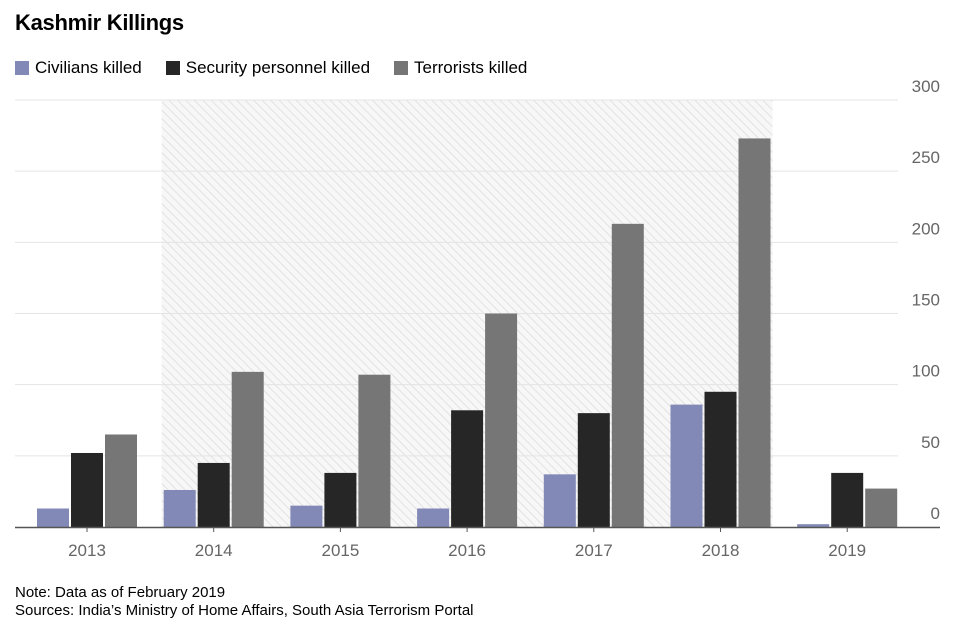 This screenshot has height=634, width=963. I want to click on bar-terrorists-2014, so click(247, 449).